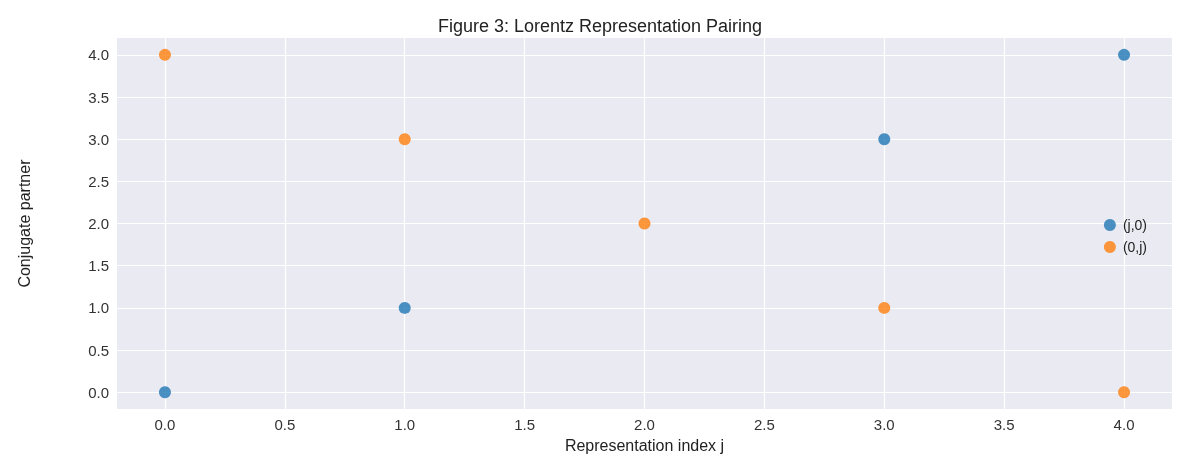  I want to click on x-tick-label: 1.0, so click(405, 425).